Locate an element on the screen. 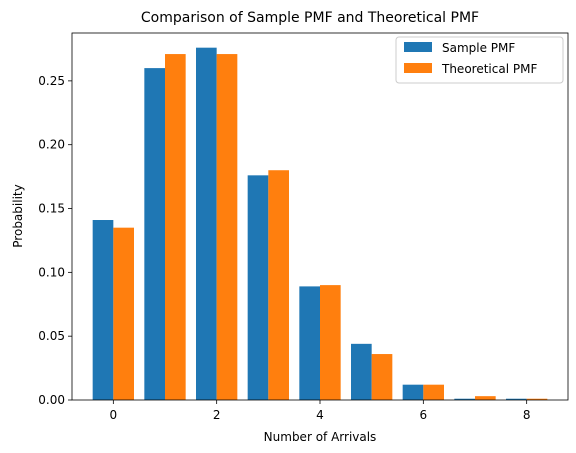 This screenshot has height=453, width=576. legend-swatch-theoretical is located at coordinates (418, 68).